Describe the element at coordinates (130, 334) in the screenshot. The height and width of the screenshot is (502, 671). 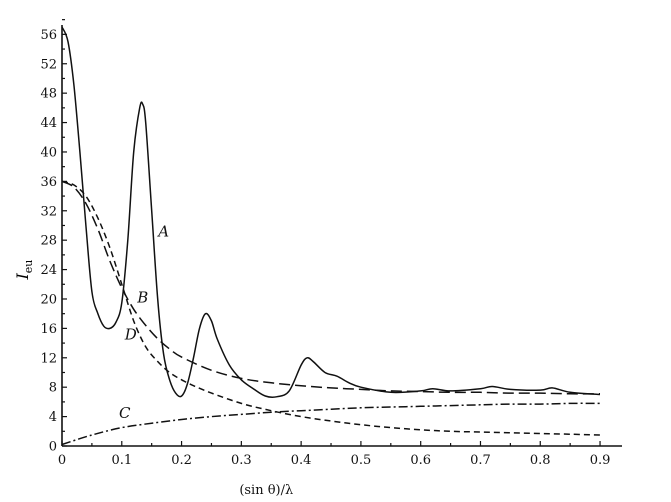
I see `curve-label-d: D` at that location.